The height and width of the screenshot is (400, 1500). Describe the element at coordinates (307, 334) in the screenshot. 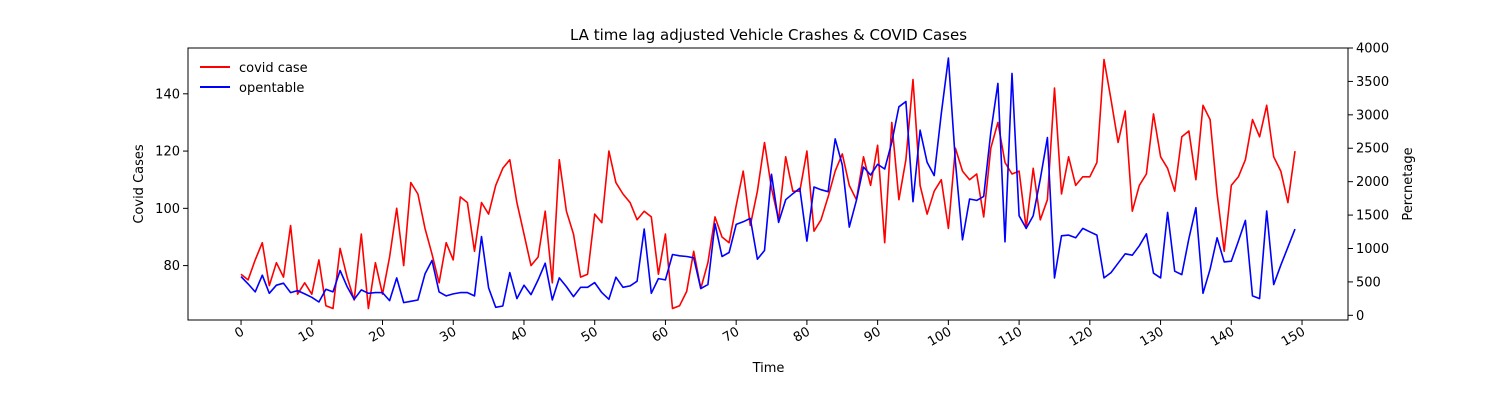

I see `x-tick-label: 10` at that location.